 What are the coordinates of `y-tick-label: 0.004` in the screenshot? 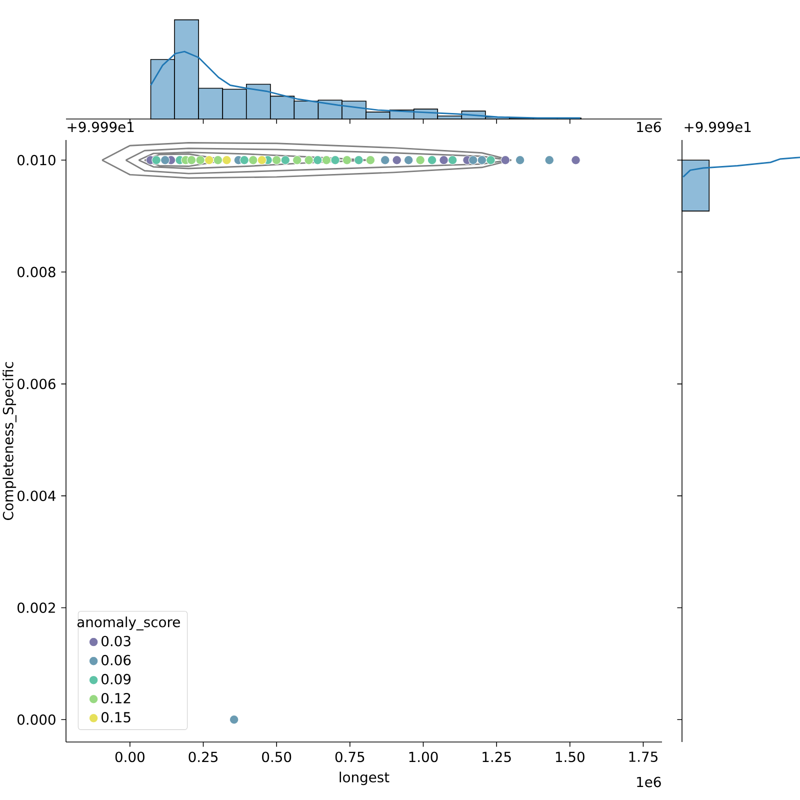 It's located at (37, 496).